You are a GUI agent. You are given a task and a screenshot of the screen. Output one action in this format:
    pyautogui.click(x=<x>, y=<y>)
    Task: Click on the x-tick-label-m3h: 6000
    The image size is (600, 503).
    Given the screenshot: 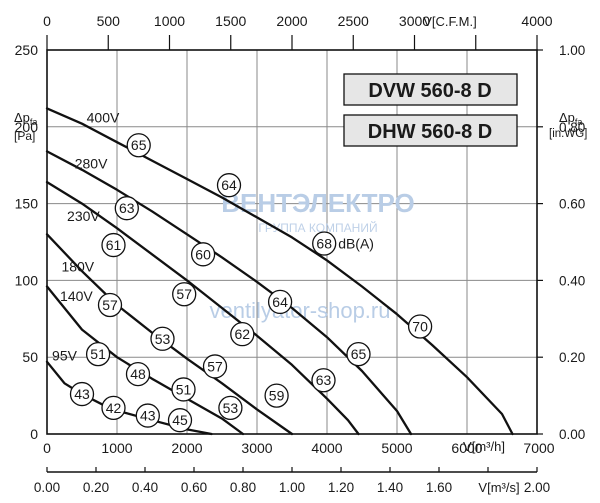 What is the action you would take?
    pyautogui.click(x=466, y=448)
    